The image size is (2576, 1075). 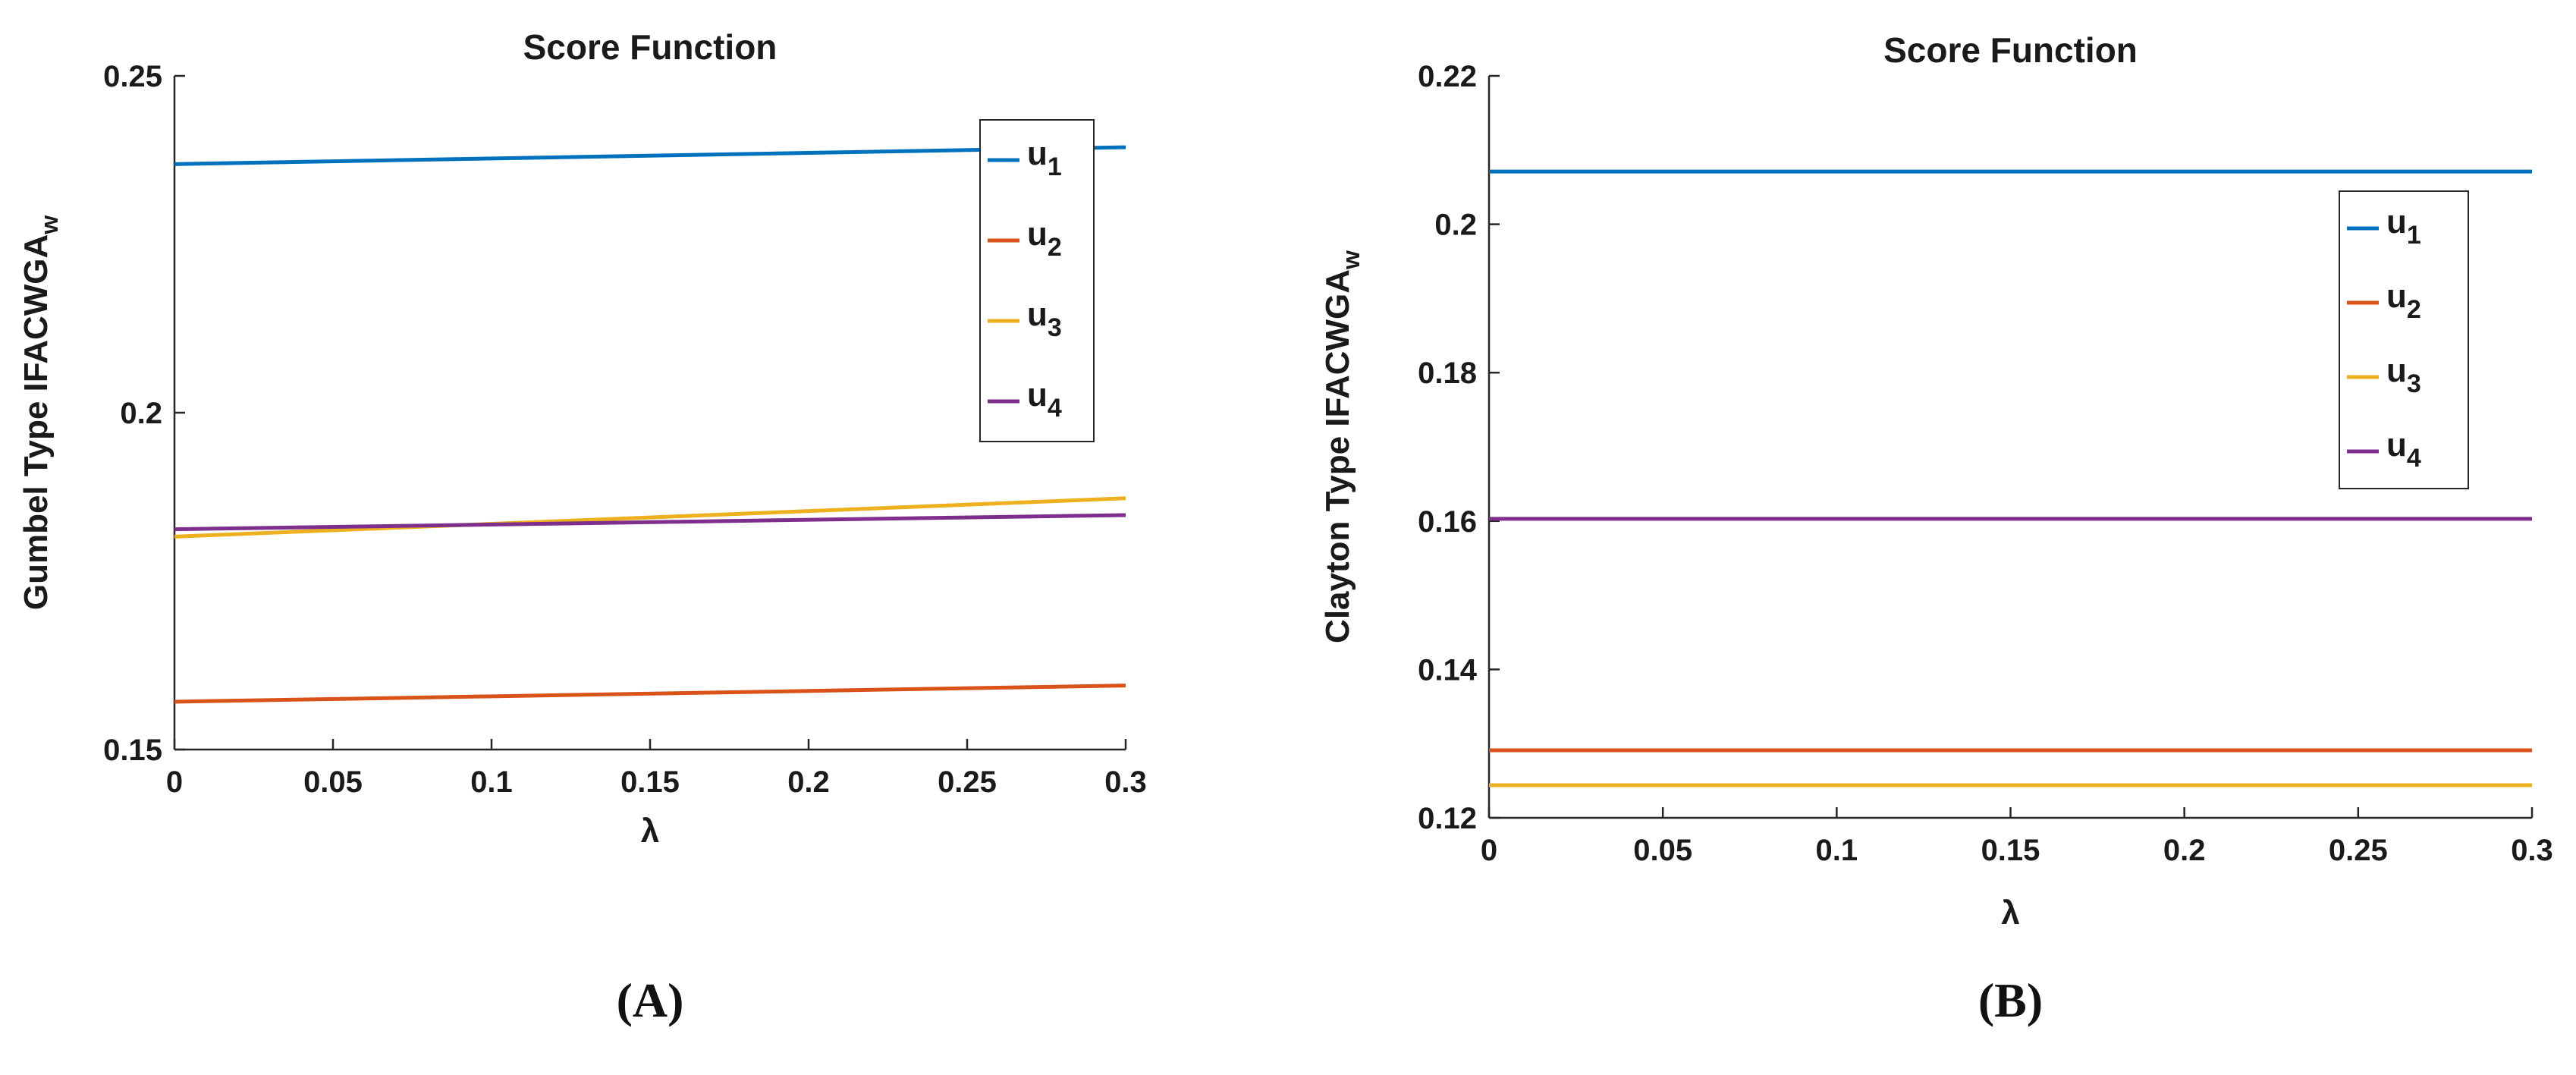 I want to click on y-tick-label: 0.12, so click(x=1447, y=818).